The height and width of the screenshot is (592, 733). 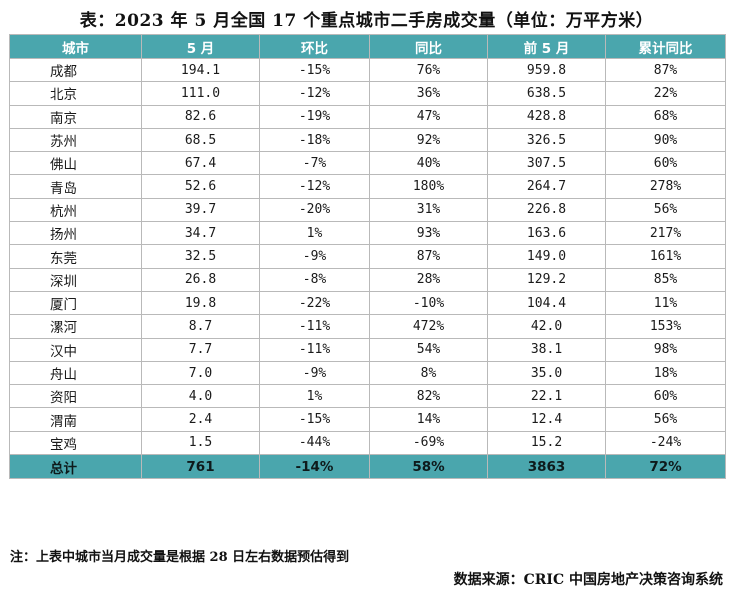 What do you see at coordinates (665, 116) in the screenshot?
I see `cell-cumulative-yoy: 68%` at bounding box center [665, 116].